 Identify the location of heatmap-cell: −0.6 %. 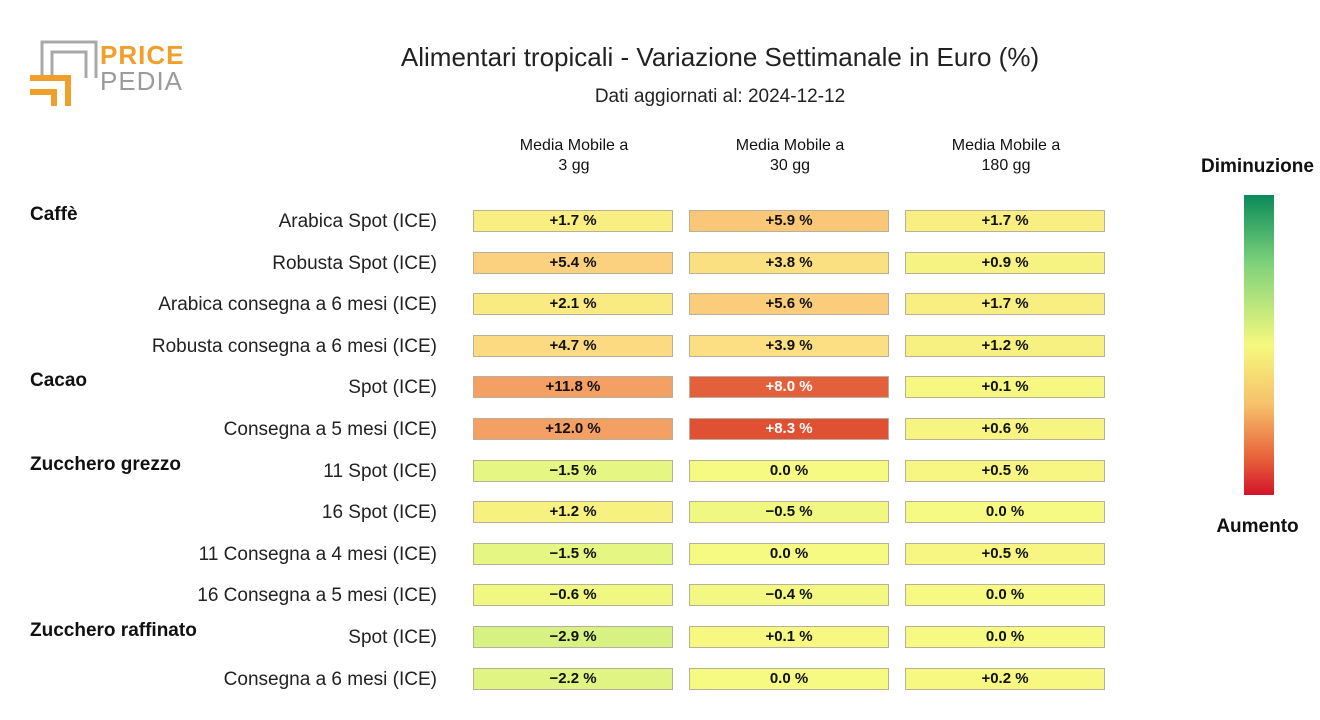
(573, 595).